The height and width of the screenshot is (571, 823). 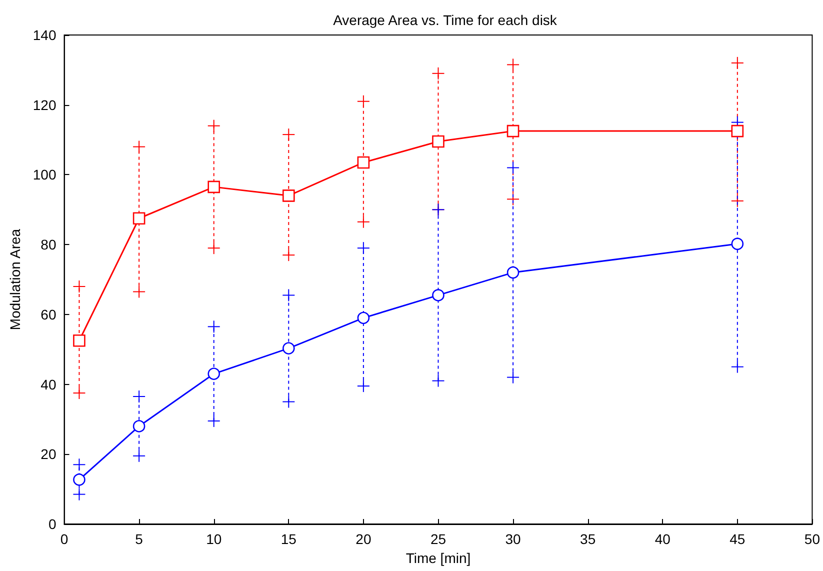 I want to click on x-tick-label: 40, so click(x=662, y=539).